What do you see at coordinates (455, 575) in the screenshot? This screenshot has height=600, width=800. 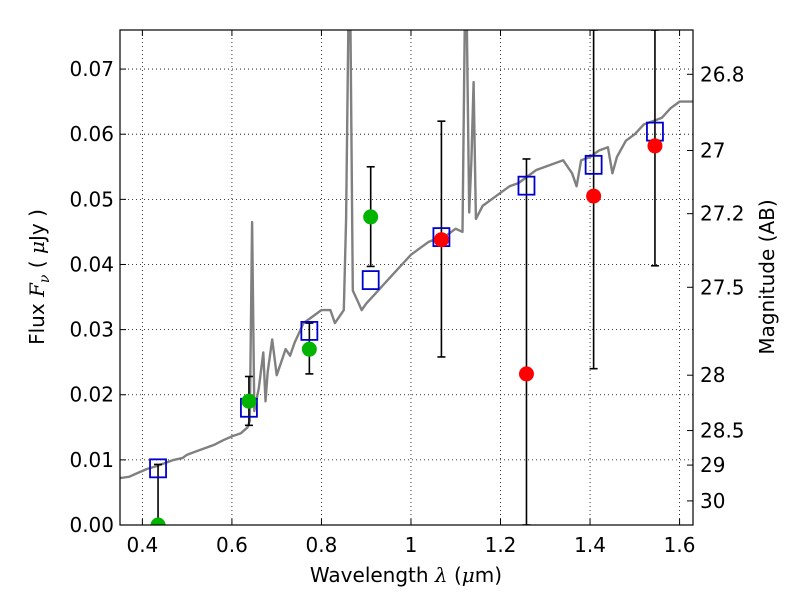 I see `x-axis-label-paren: (` at bounding box center [455, 575].